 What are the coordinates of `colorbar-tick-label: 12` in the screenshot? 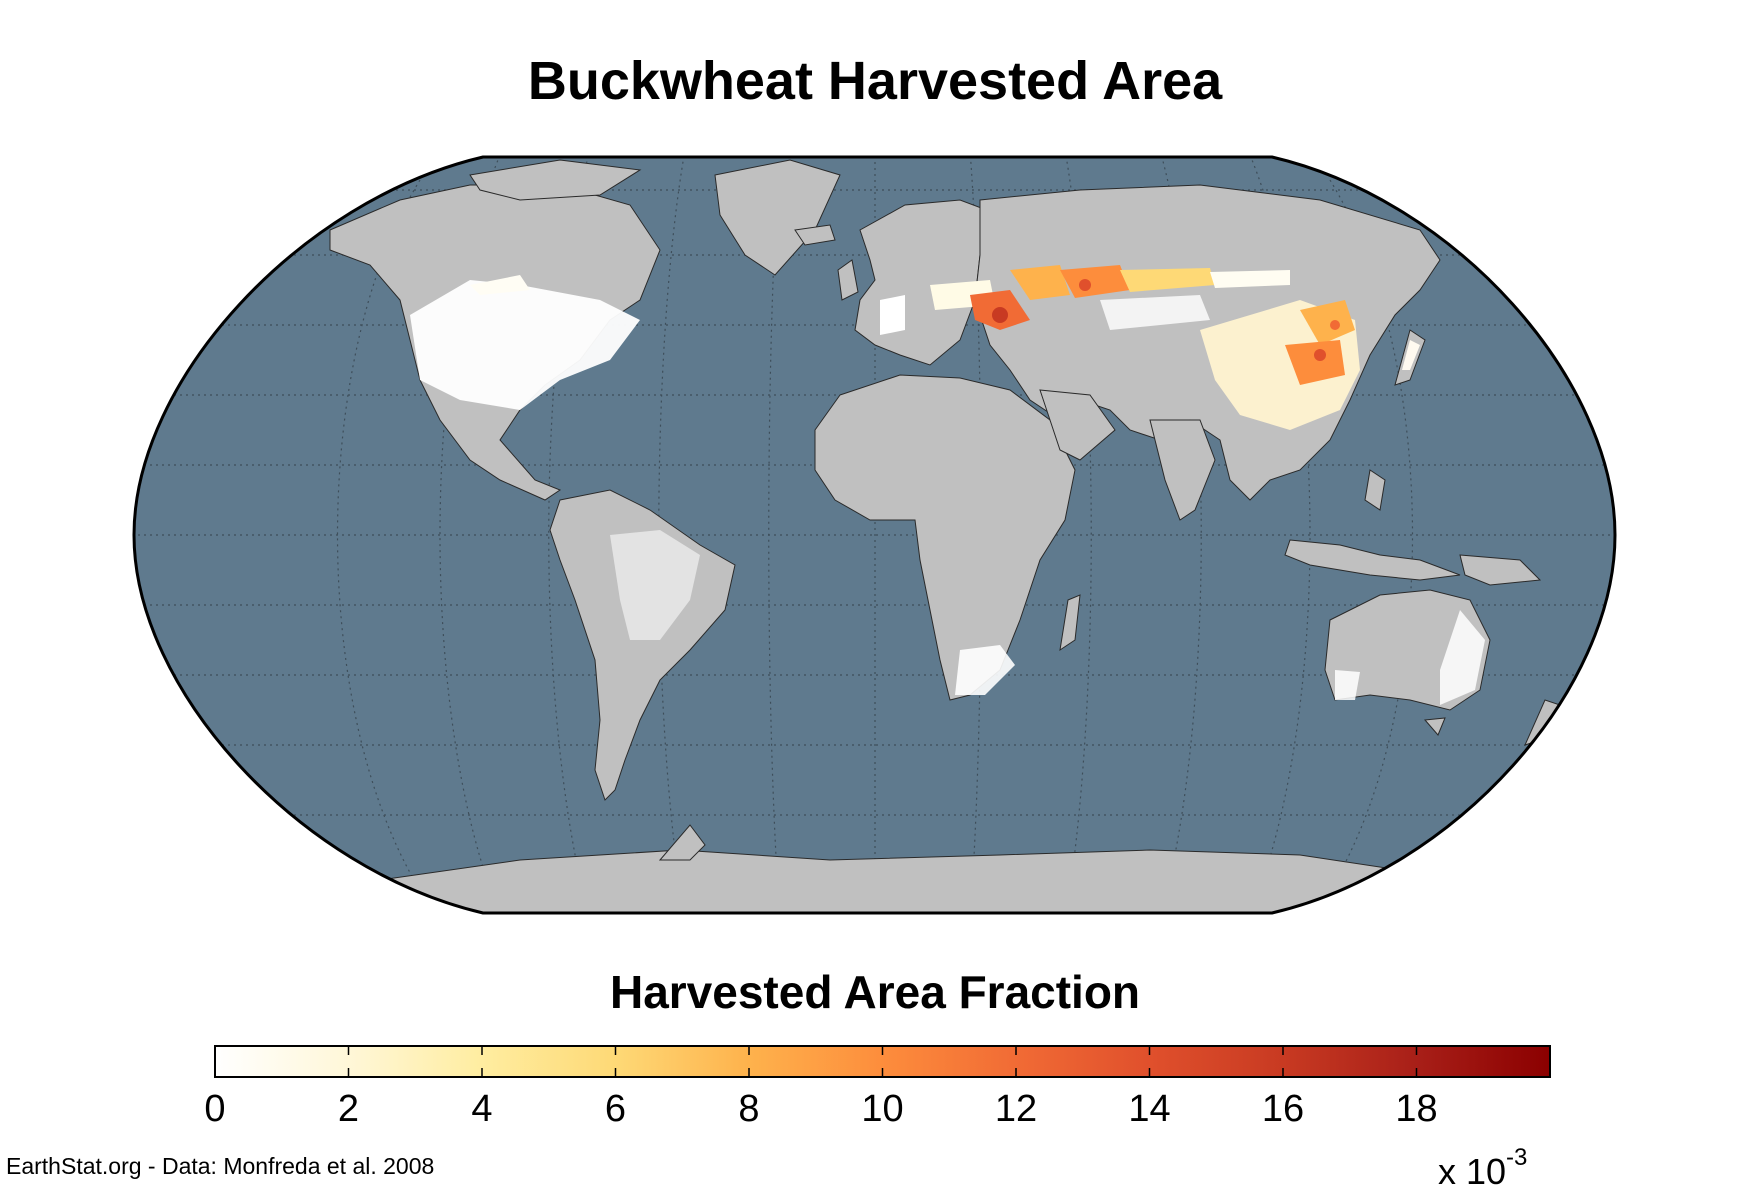 It's located at (1016, 1109).